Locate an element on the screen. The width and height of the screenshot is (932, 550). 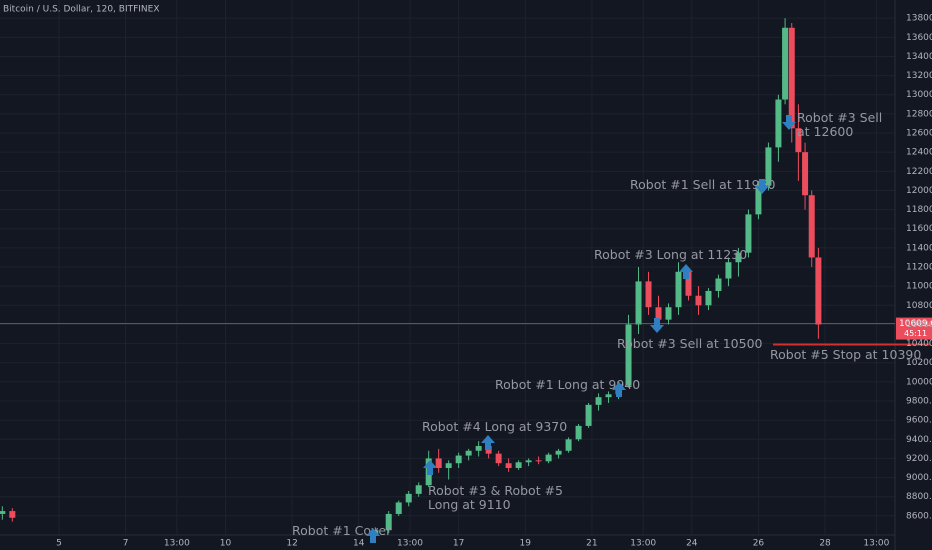
y-tick-label: 8600.0 is located at coordinates (919, 516).